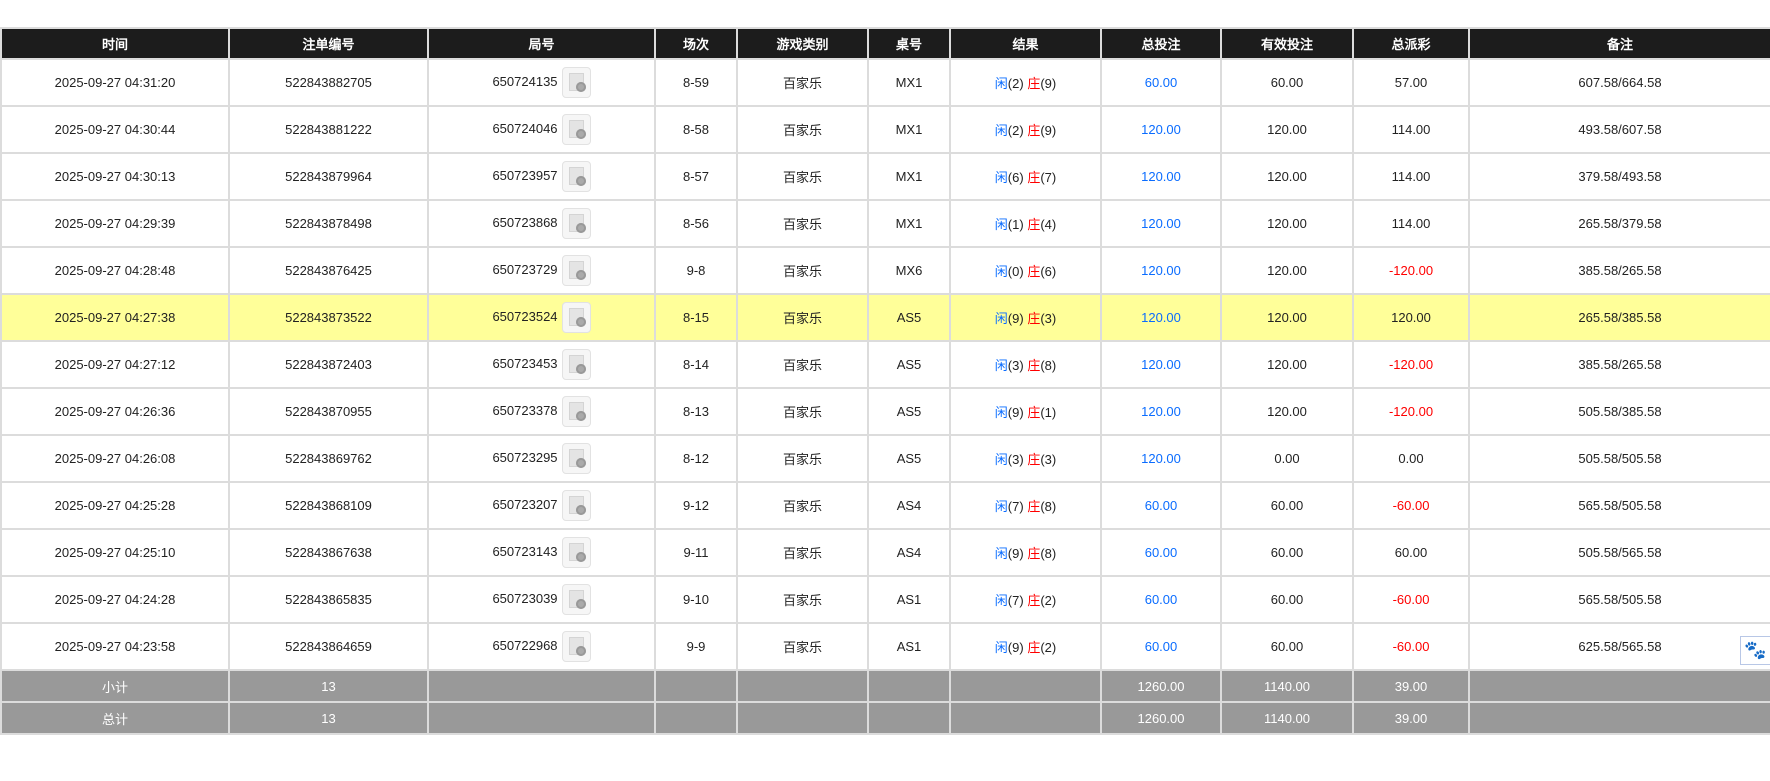 This screenshot has height=781, width=1770. I want to click on round-number: 650723729, so click(525, 269).